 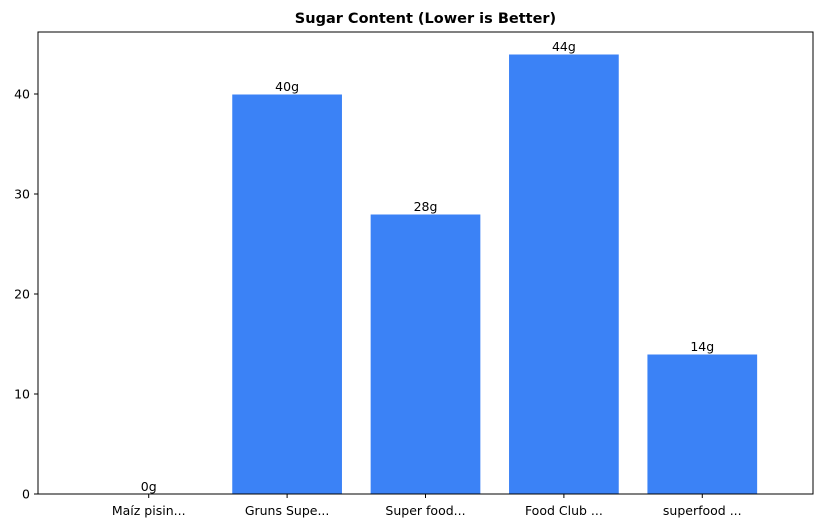 I want to click on data-label: 40g, so click(x=287, y=86).